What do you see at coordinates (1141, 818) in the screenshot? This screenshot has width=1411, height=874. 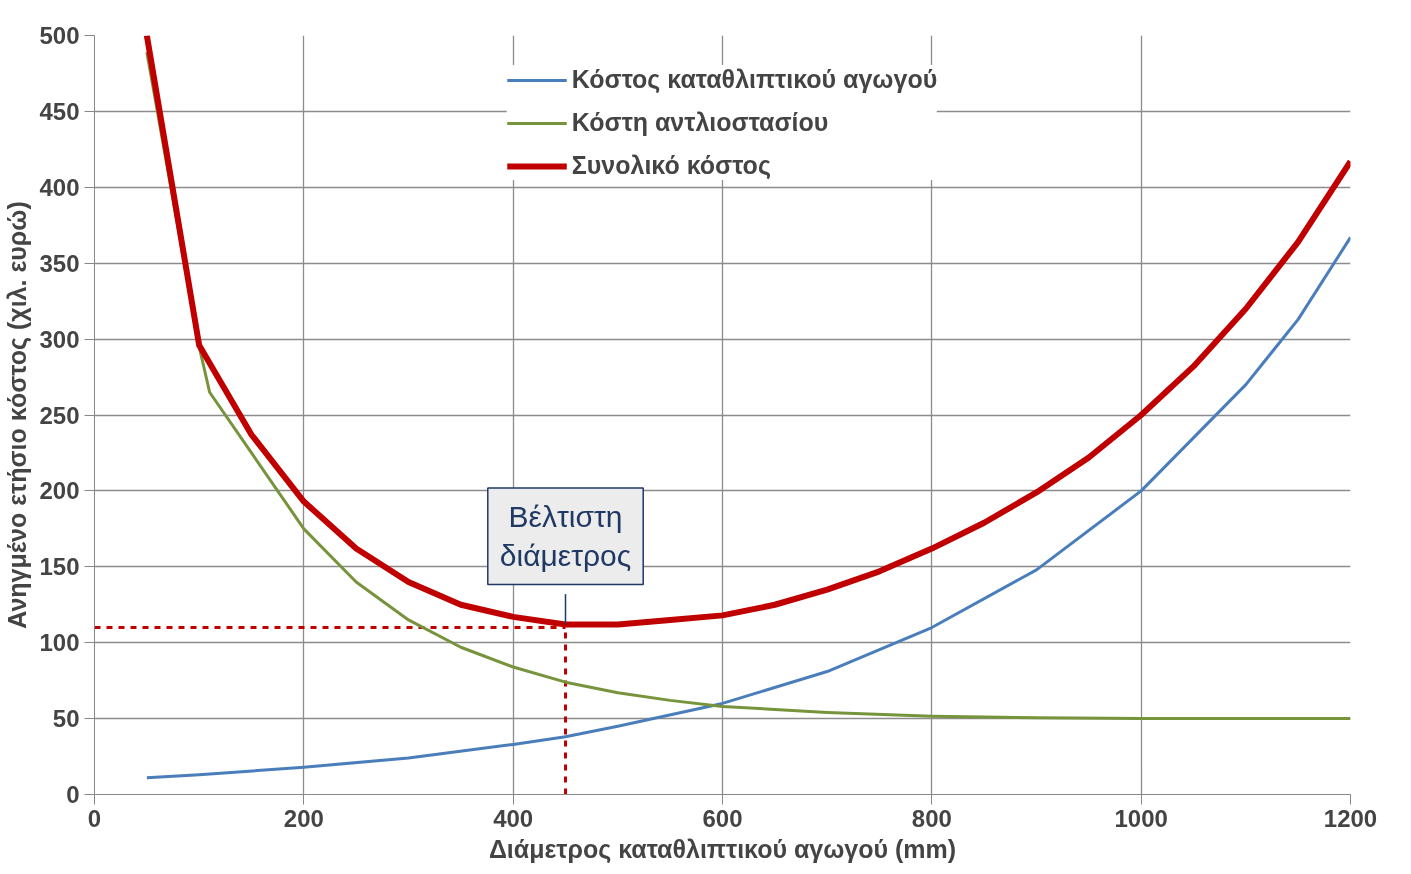 I see `x-tick-label: 1000` at bounding box center [1141, 818].